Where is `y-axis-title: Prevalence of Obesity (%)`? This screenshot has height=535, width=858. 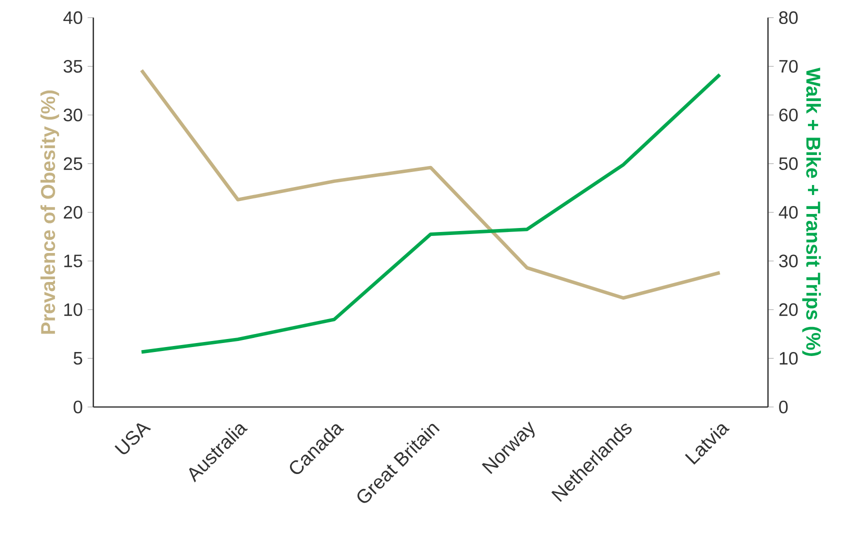
y-axis-title: Prevalence of Obesity (%) is located at coordinates (50, 212).